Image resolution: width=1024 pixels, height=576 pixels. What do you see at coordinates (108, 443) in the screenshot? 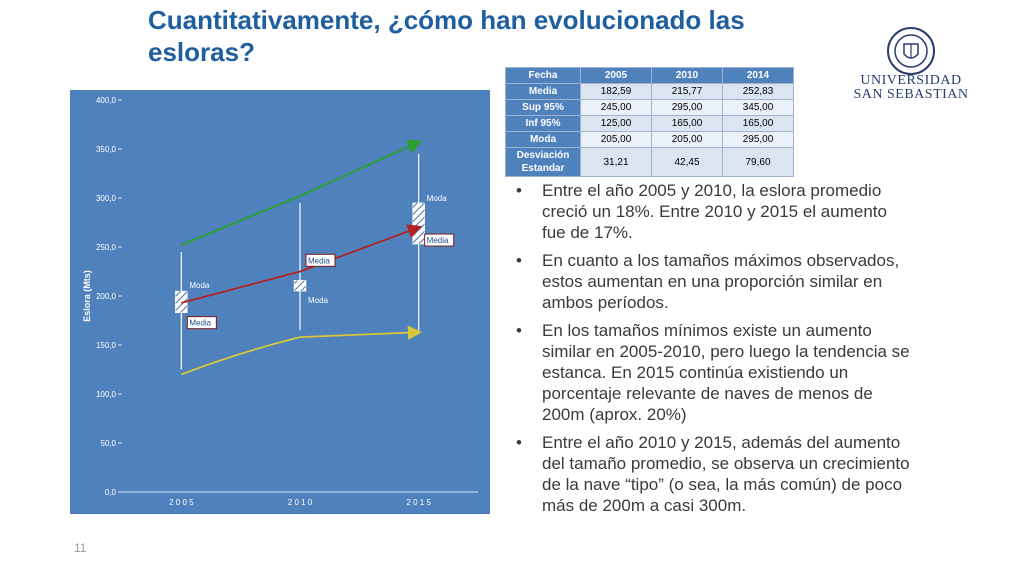
I see `y-tick-label: 50,0` at bounding box center [108, 443].